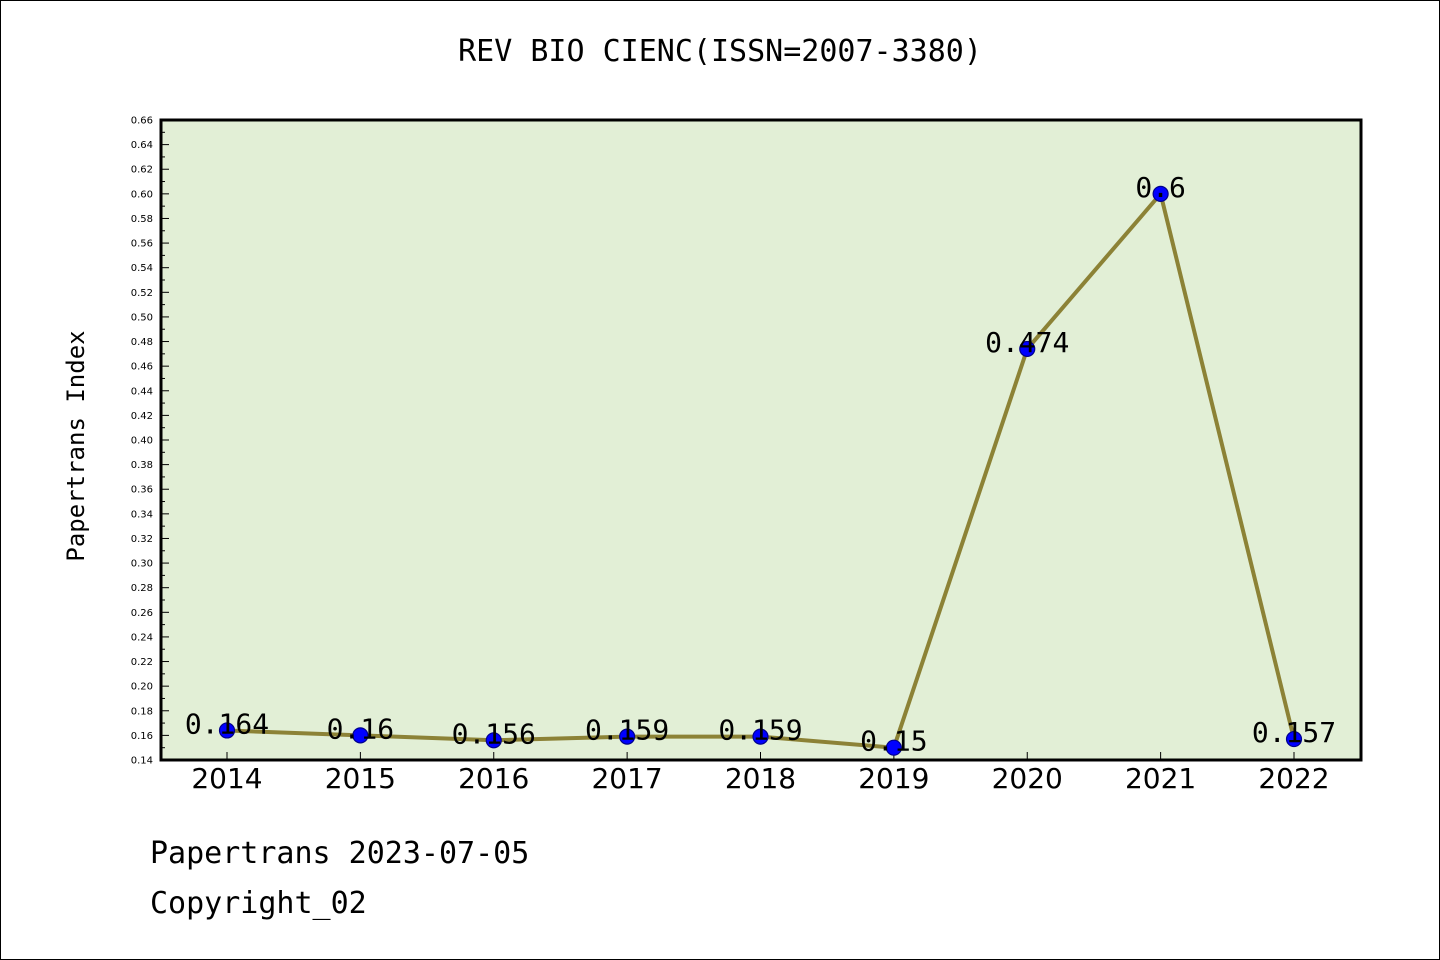 This screenshot has width=1440, height=960. I want to click on y-tick-label: 0.48, so click(142, 342).